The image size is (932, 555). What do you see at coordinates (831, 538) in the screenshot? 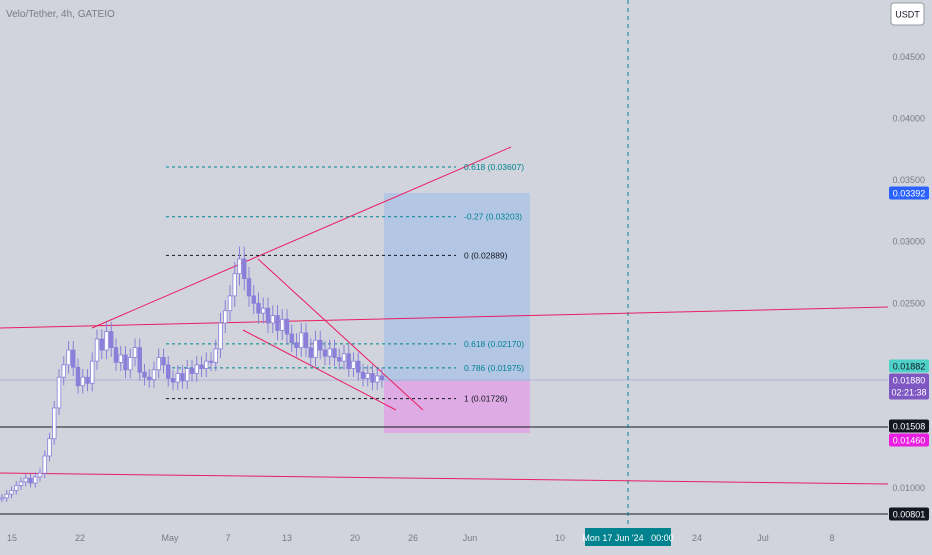
I see `time-axis-tick-label: 8` at bounding box center [831, 538].